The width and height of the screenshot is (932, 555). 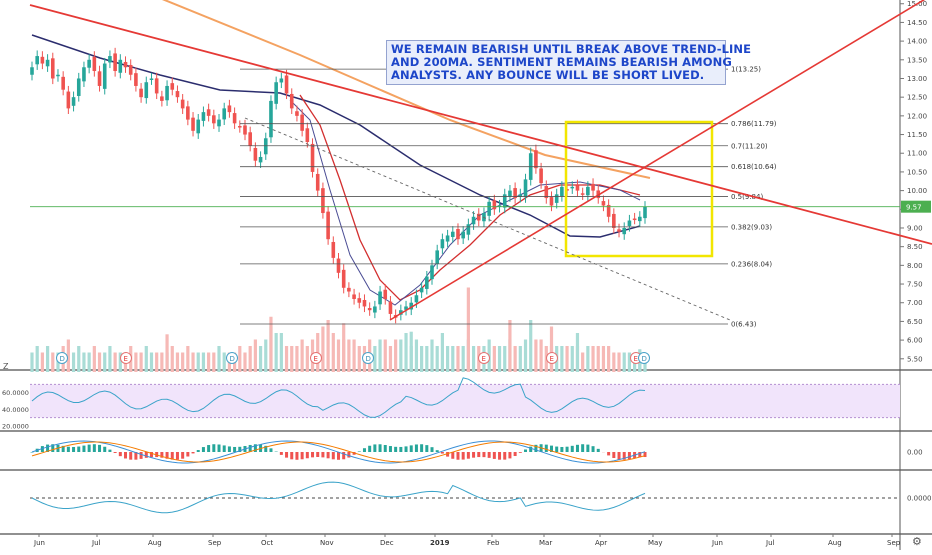 What do you see at coordinates (15, 393) in the screenshot?
I see `rsi-tick-label: 60.0000` at bounding box center [15, 393].